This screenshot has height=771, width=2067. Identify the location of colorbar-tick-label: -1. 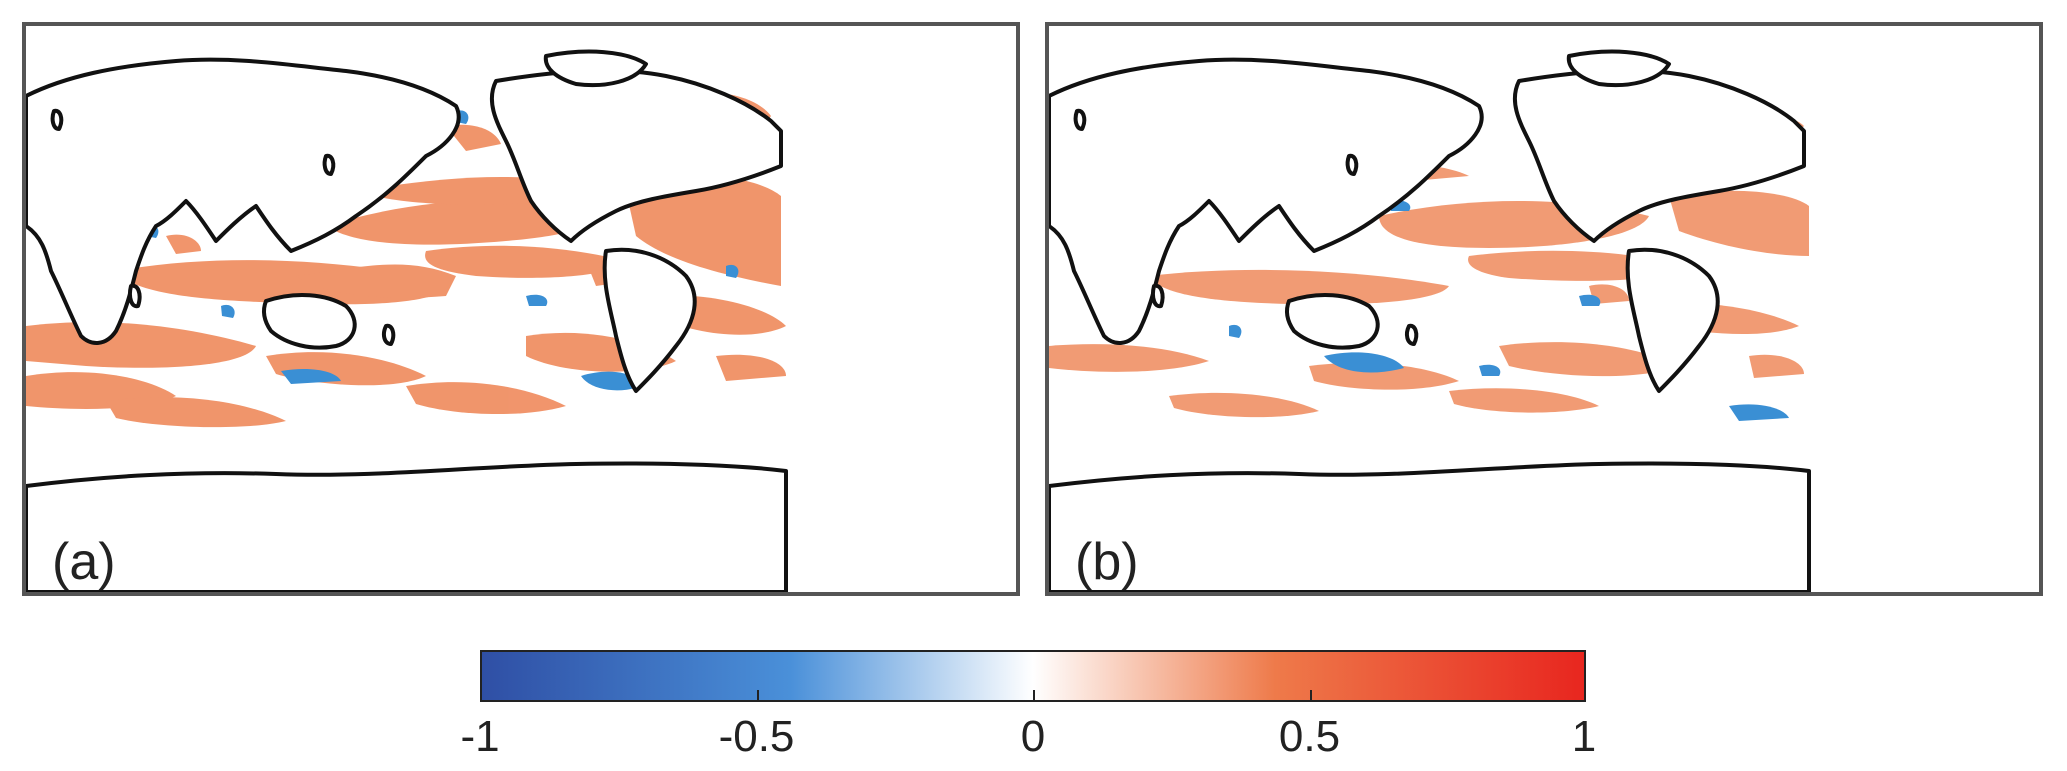
(480, 736).